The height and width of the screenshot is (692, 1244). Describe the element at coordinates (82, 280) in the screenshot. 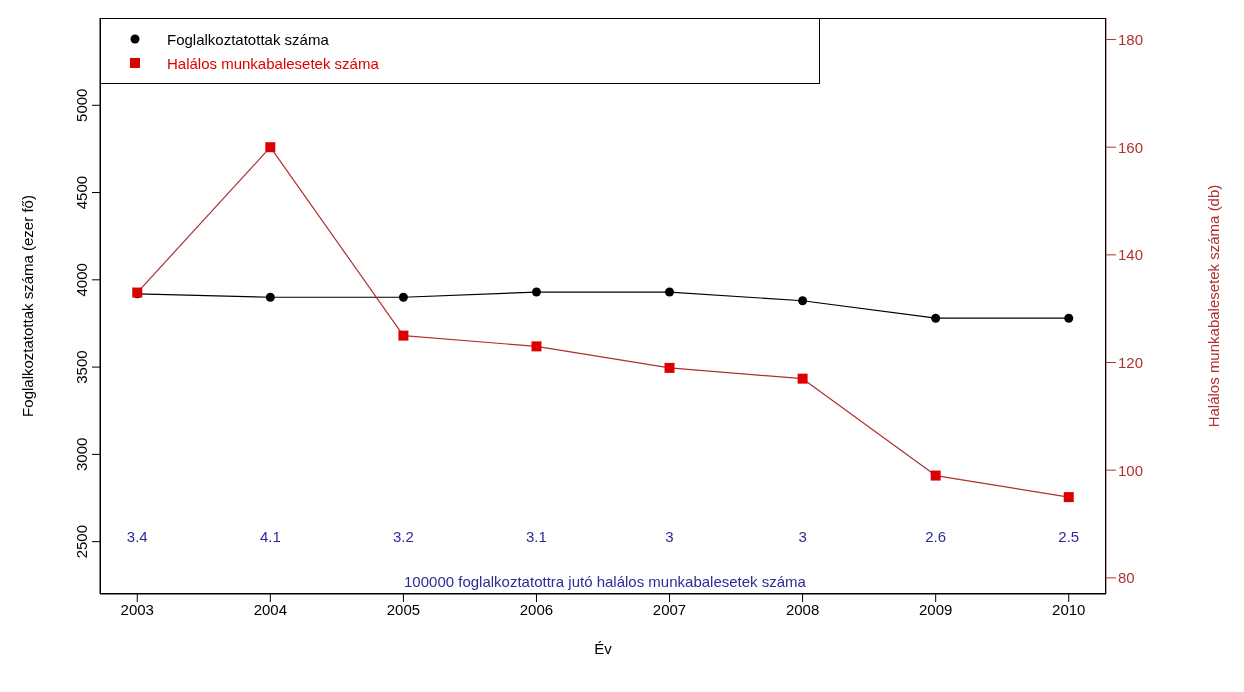

I see `y-tick-label: 4000` at that location.